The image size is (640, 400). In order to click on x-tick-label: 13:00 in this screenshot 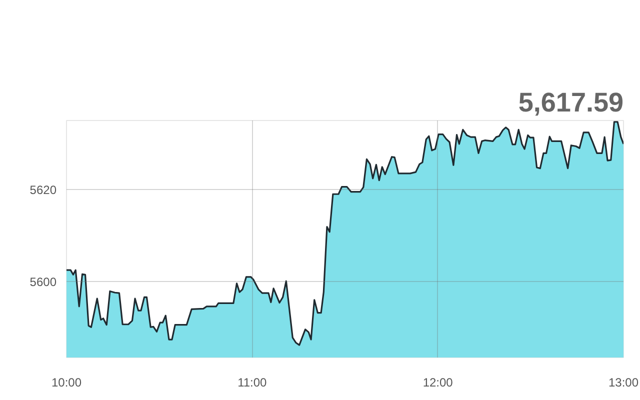, I will do `click(623, 383)`.